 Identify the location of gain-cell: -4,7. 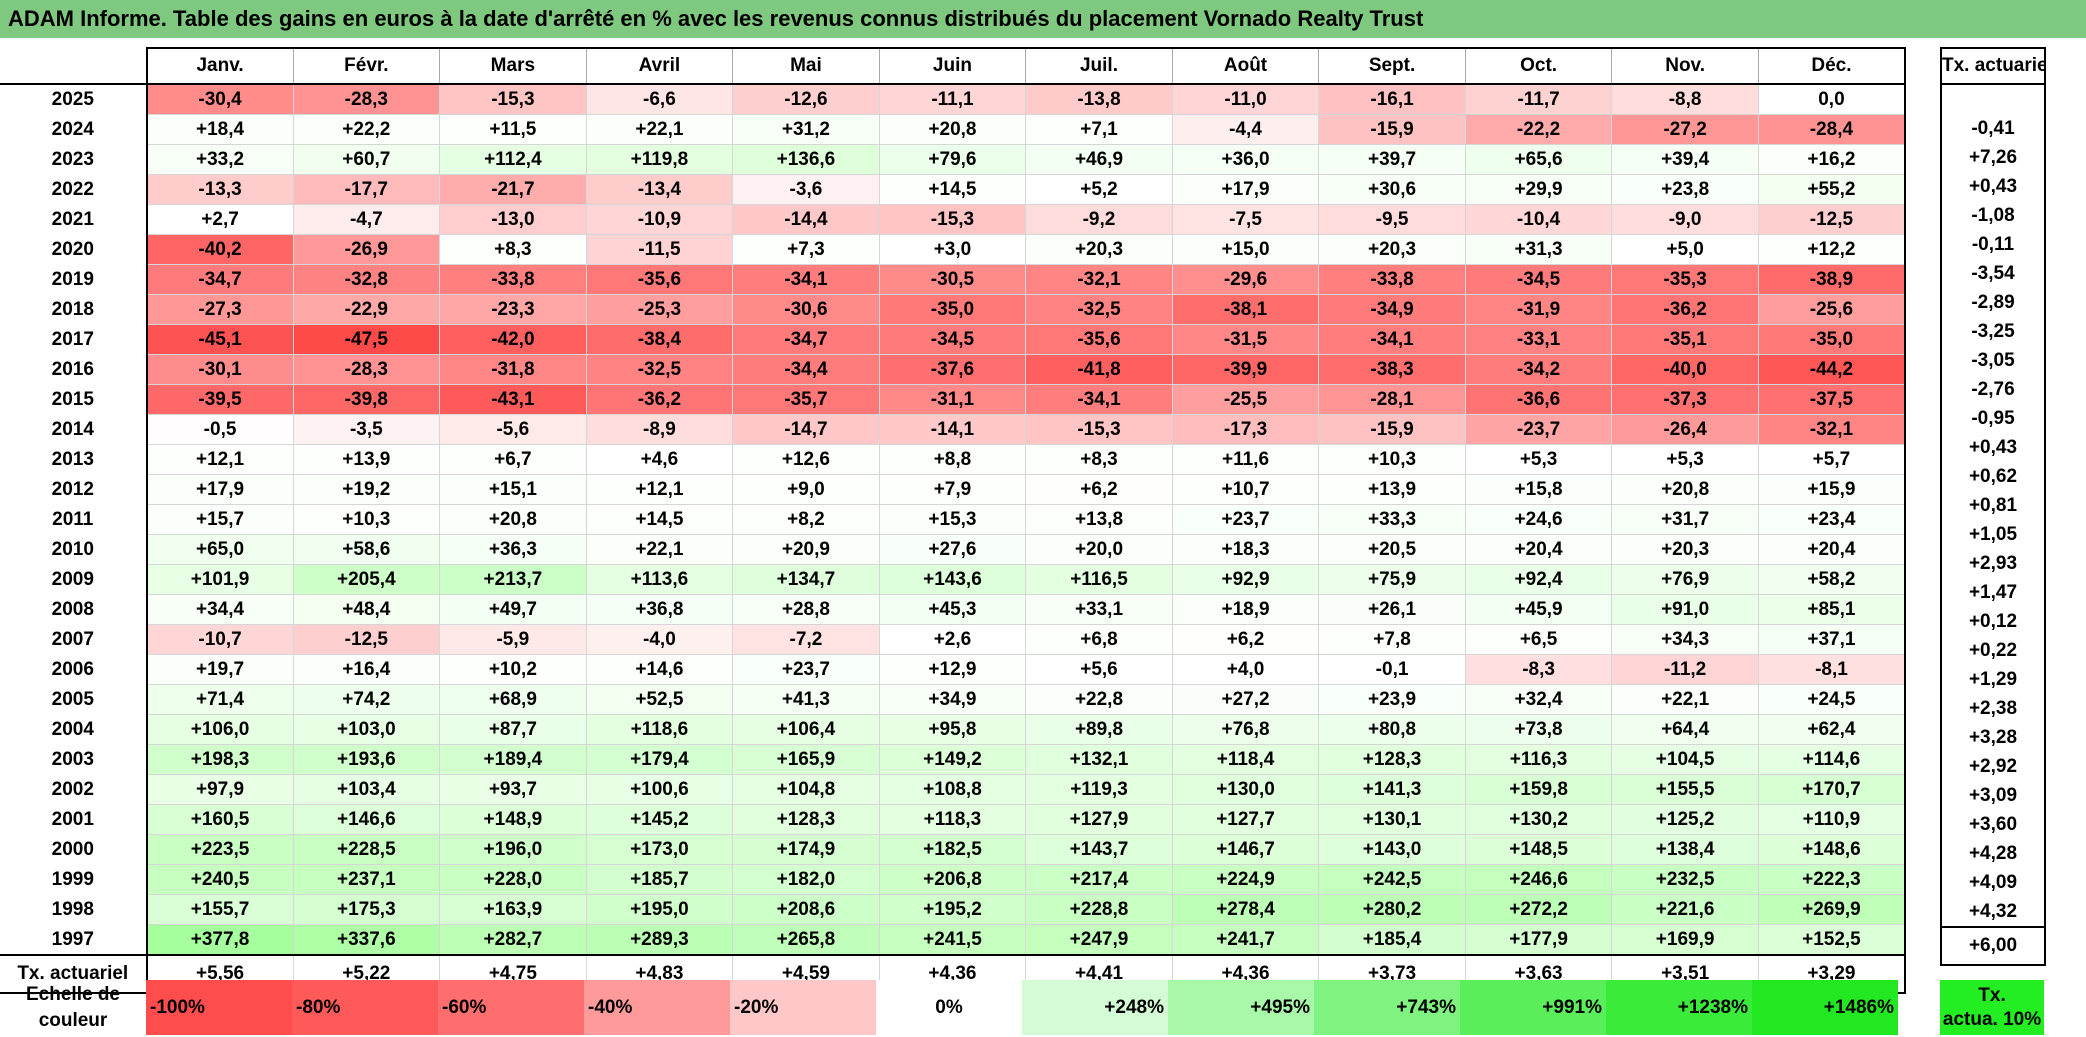
(366, 219).